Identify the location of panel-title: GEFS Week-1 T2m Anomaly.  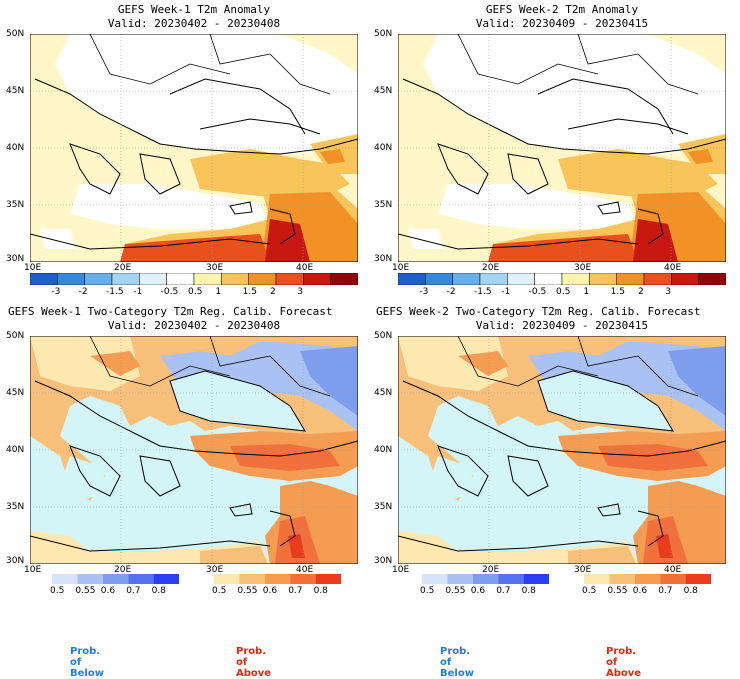
(194, 9).